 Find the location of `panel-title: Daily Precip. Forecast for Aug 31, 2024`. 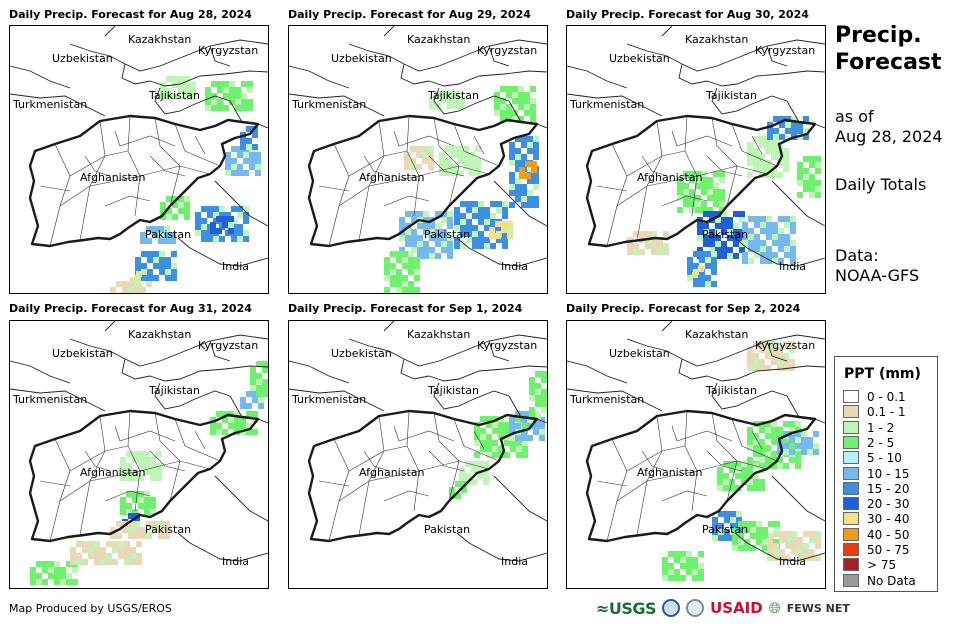

panel-title: Daily Precip. Forecast for Aug 31, 2024 is located at coordinates (130, 308).